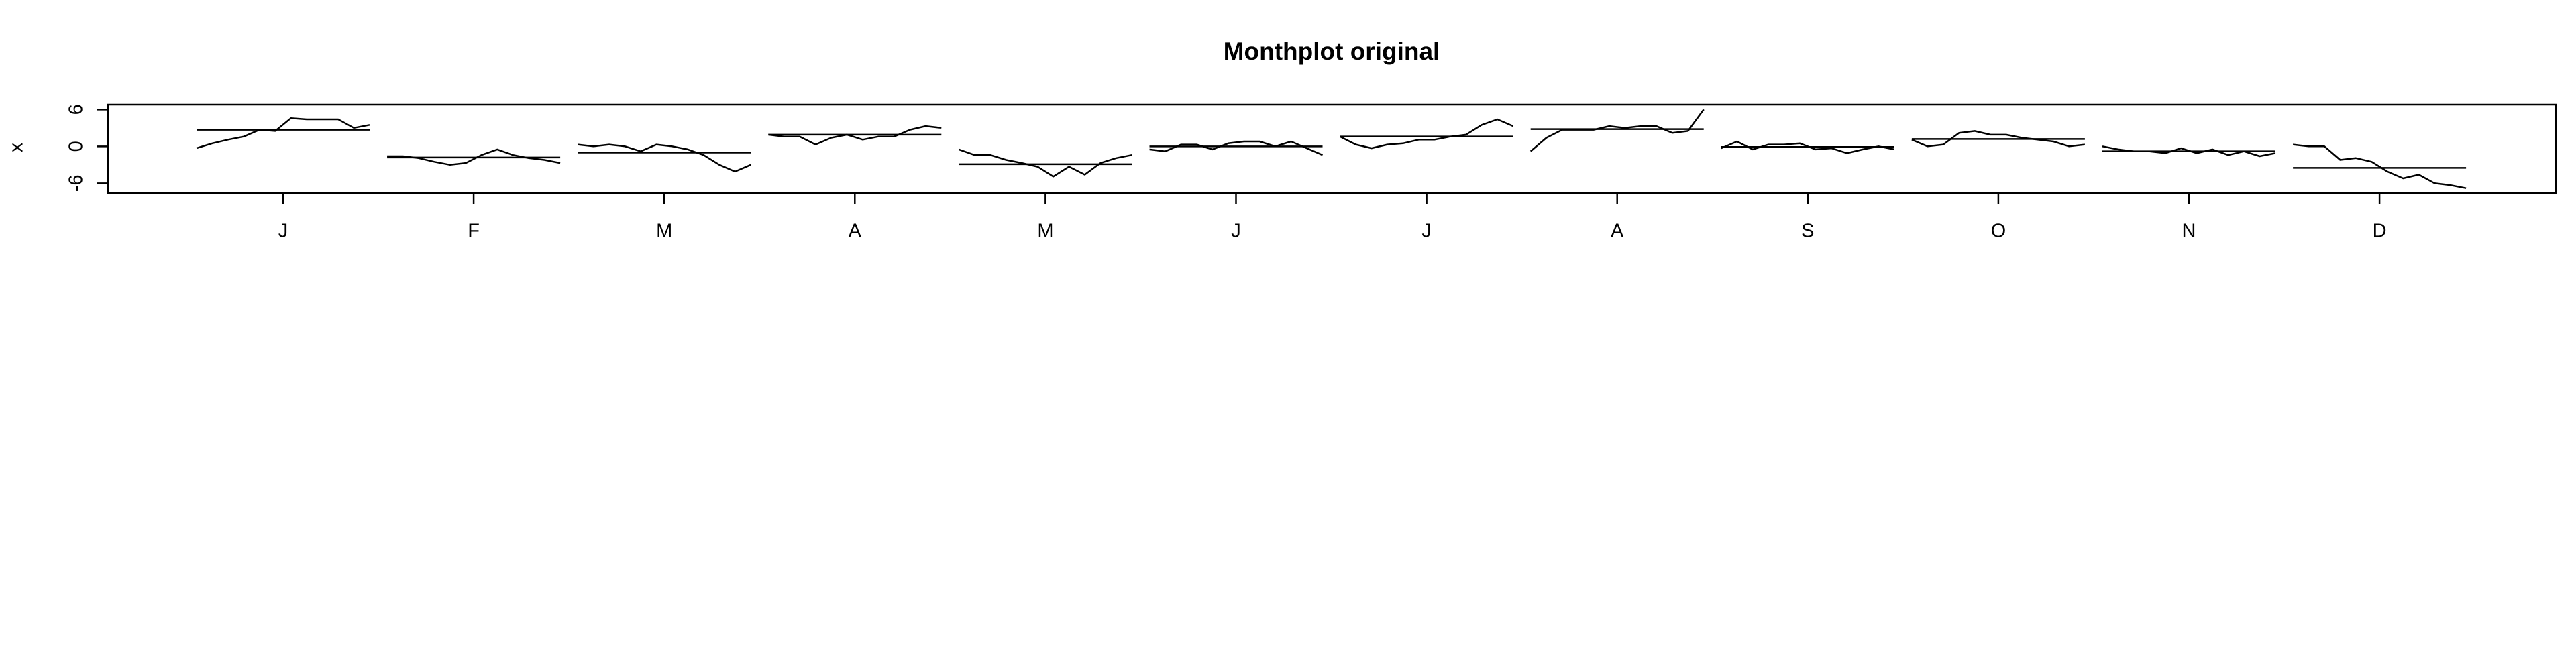 The image size is (2576, 647). I want to click on y-tick-label: 0, so click(76, 146).